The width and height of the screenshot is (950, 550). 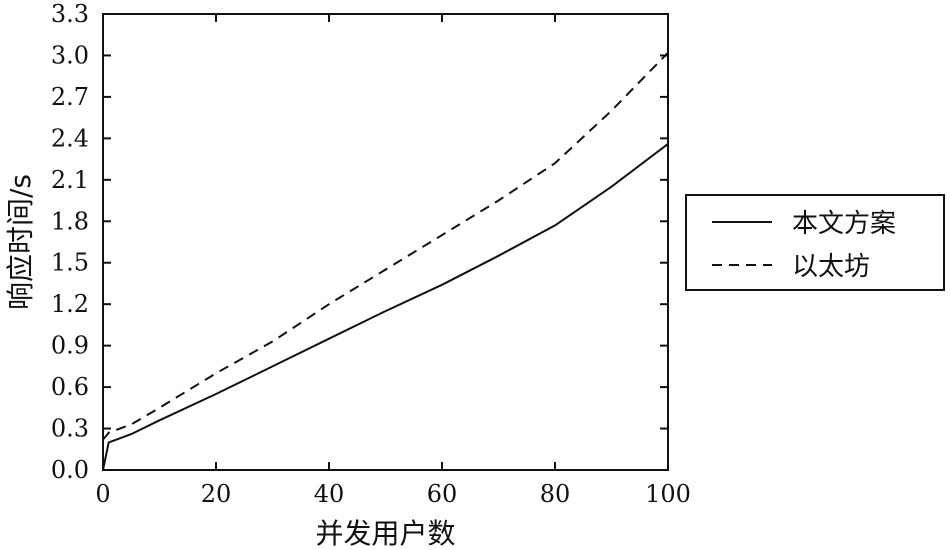 I want to click on x-tick-label: 60, so click(x=442, y=494).